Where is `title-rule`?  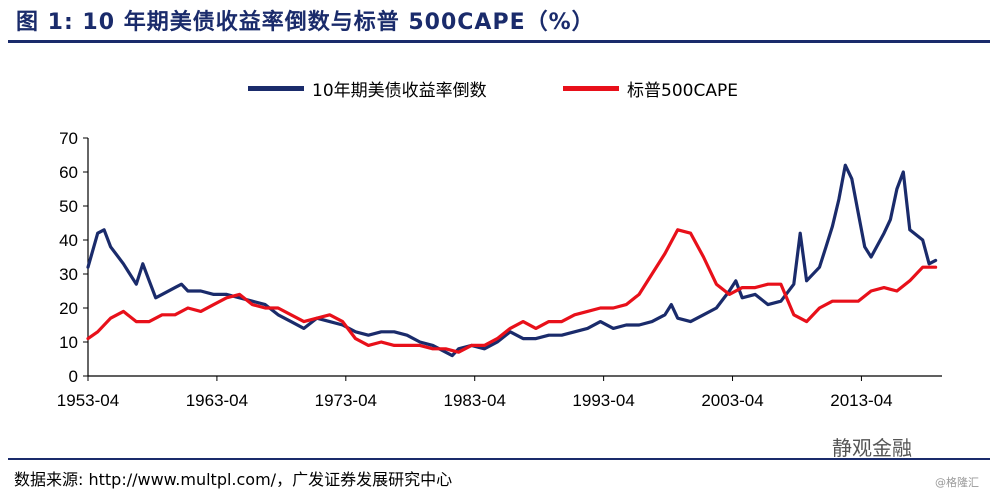
title-rule is located at coordinates (499, 41).